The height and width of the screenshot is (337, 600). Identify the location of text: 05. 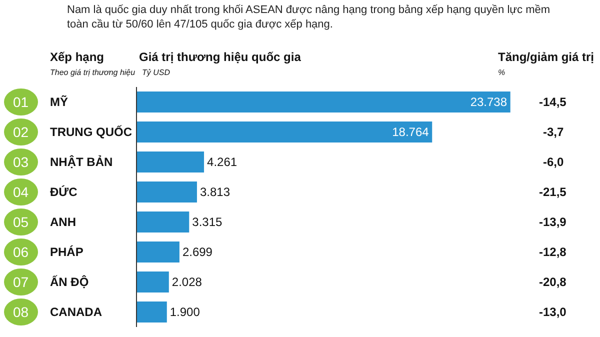
(21, 222).